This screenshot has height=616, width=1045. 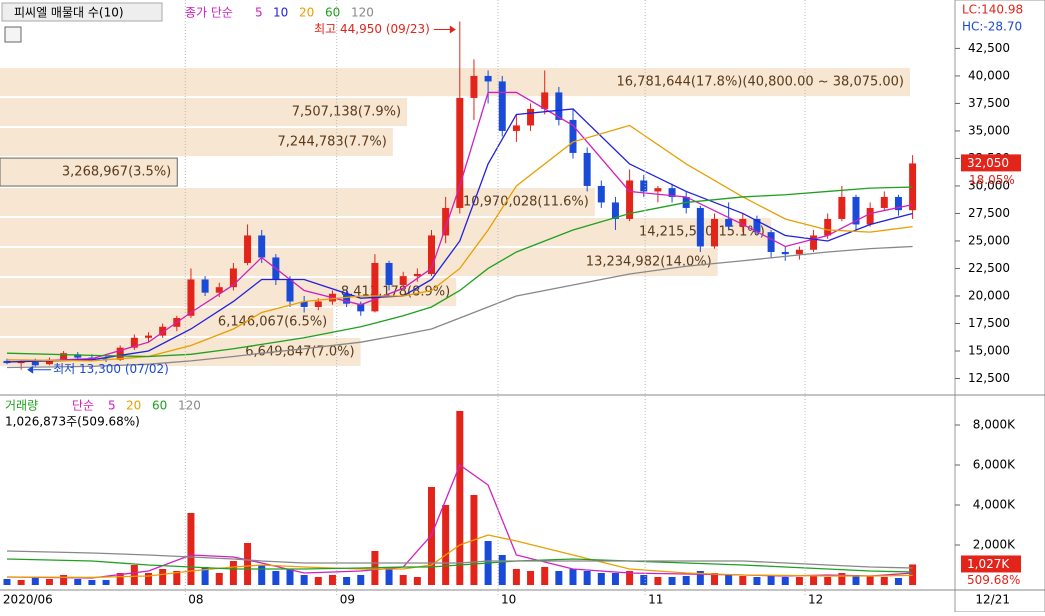 I want to click on last-volume-label: 1,027K, so click(x=988, y=564).